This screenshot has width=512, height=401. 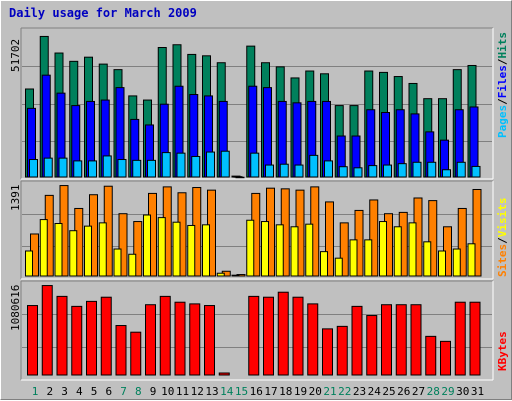 I want to click on day-tick-label: 1, so click(x=35, y=391).